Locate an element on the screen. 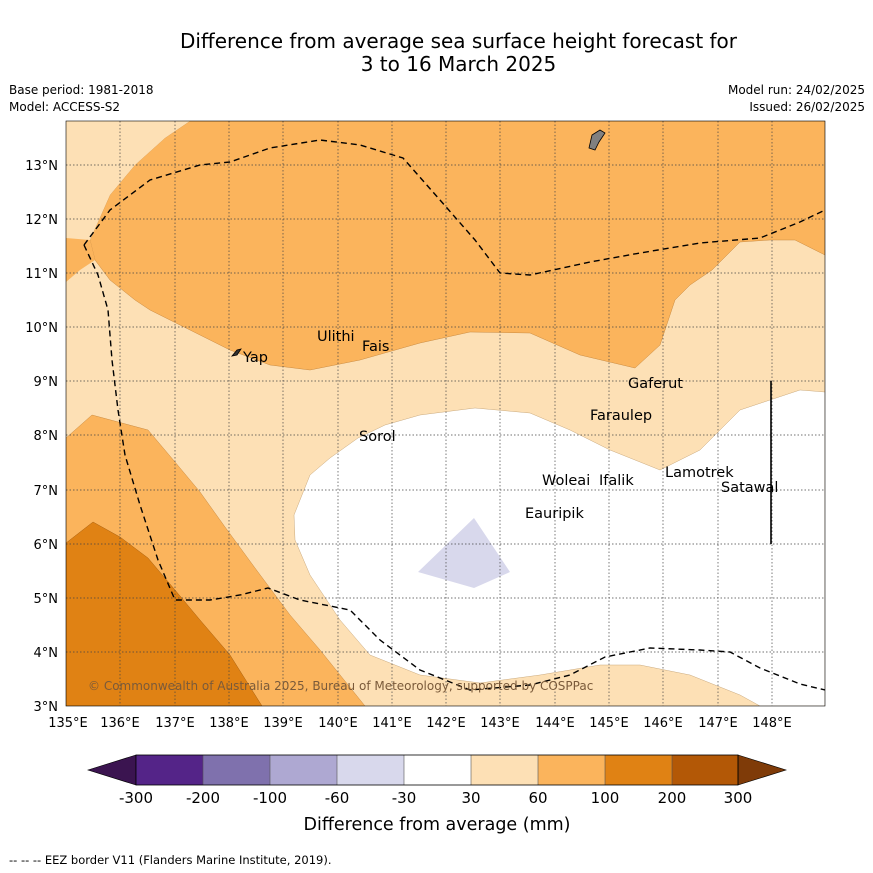 The height and width of the screenshot is (873, 873). colorbar-tick-label: -30 is located at coordinates (404, 798).